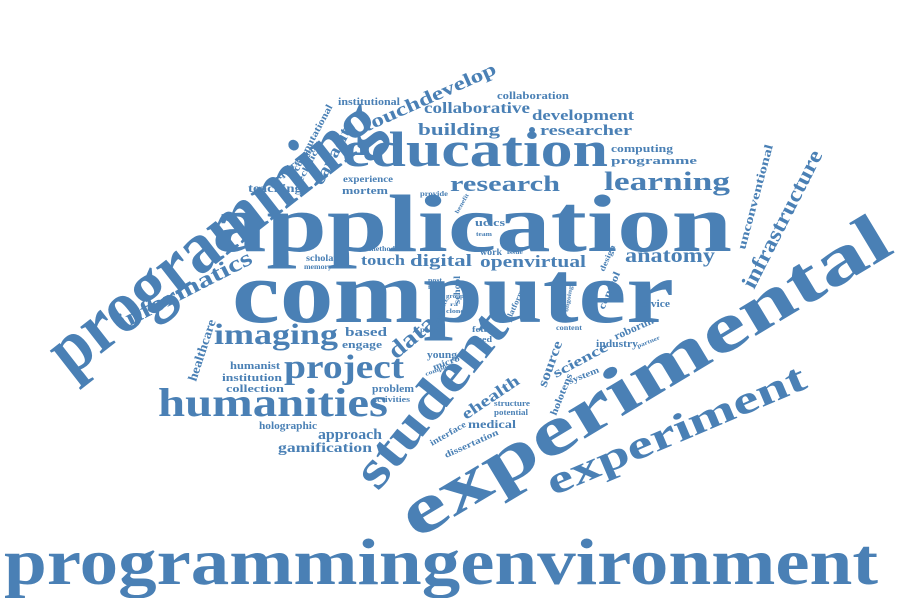 This screenshot has width=900, height=598. I want to click on word-fetal: fetal, so click(482, 329).